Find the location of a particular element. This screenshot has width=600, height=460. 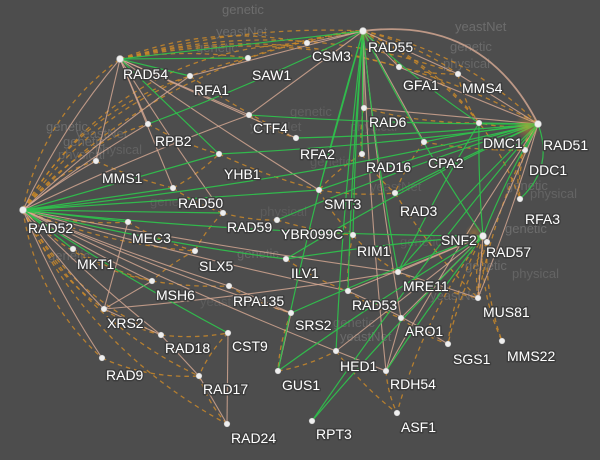

node-RAD16 is located at coordinates (362, 154).